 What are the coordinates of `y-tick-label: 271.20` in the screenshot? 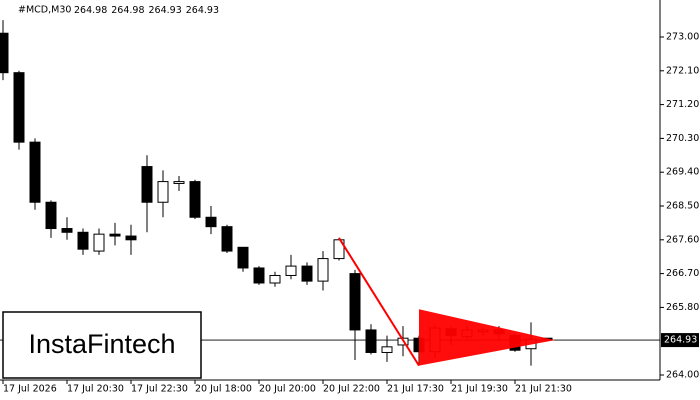 It's located at (682, 104).